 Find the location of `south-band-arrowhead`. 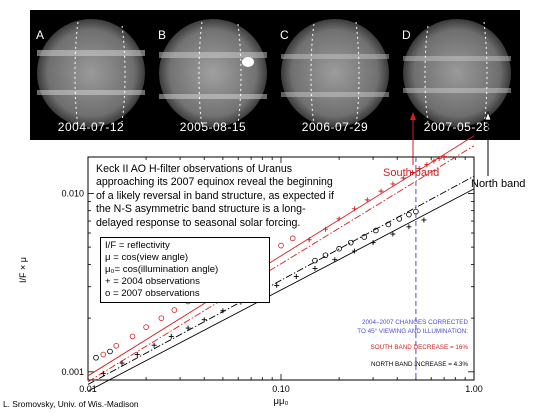

south-band-arrowhead is located at coordinates (413, 116).